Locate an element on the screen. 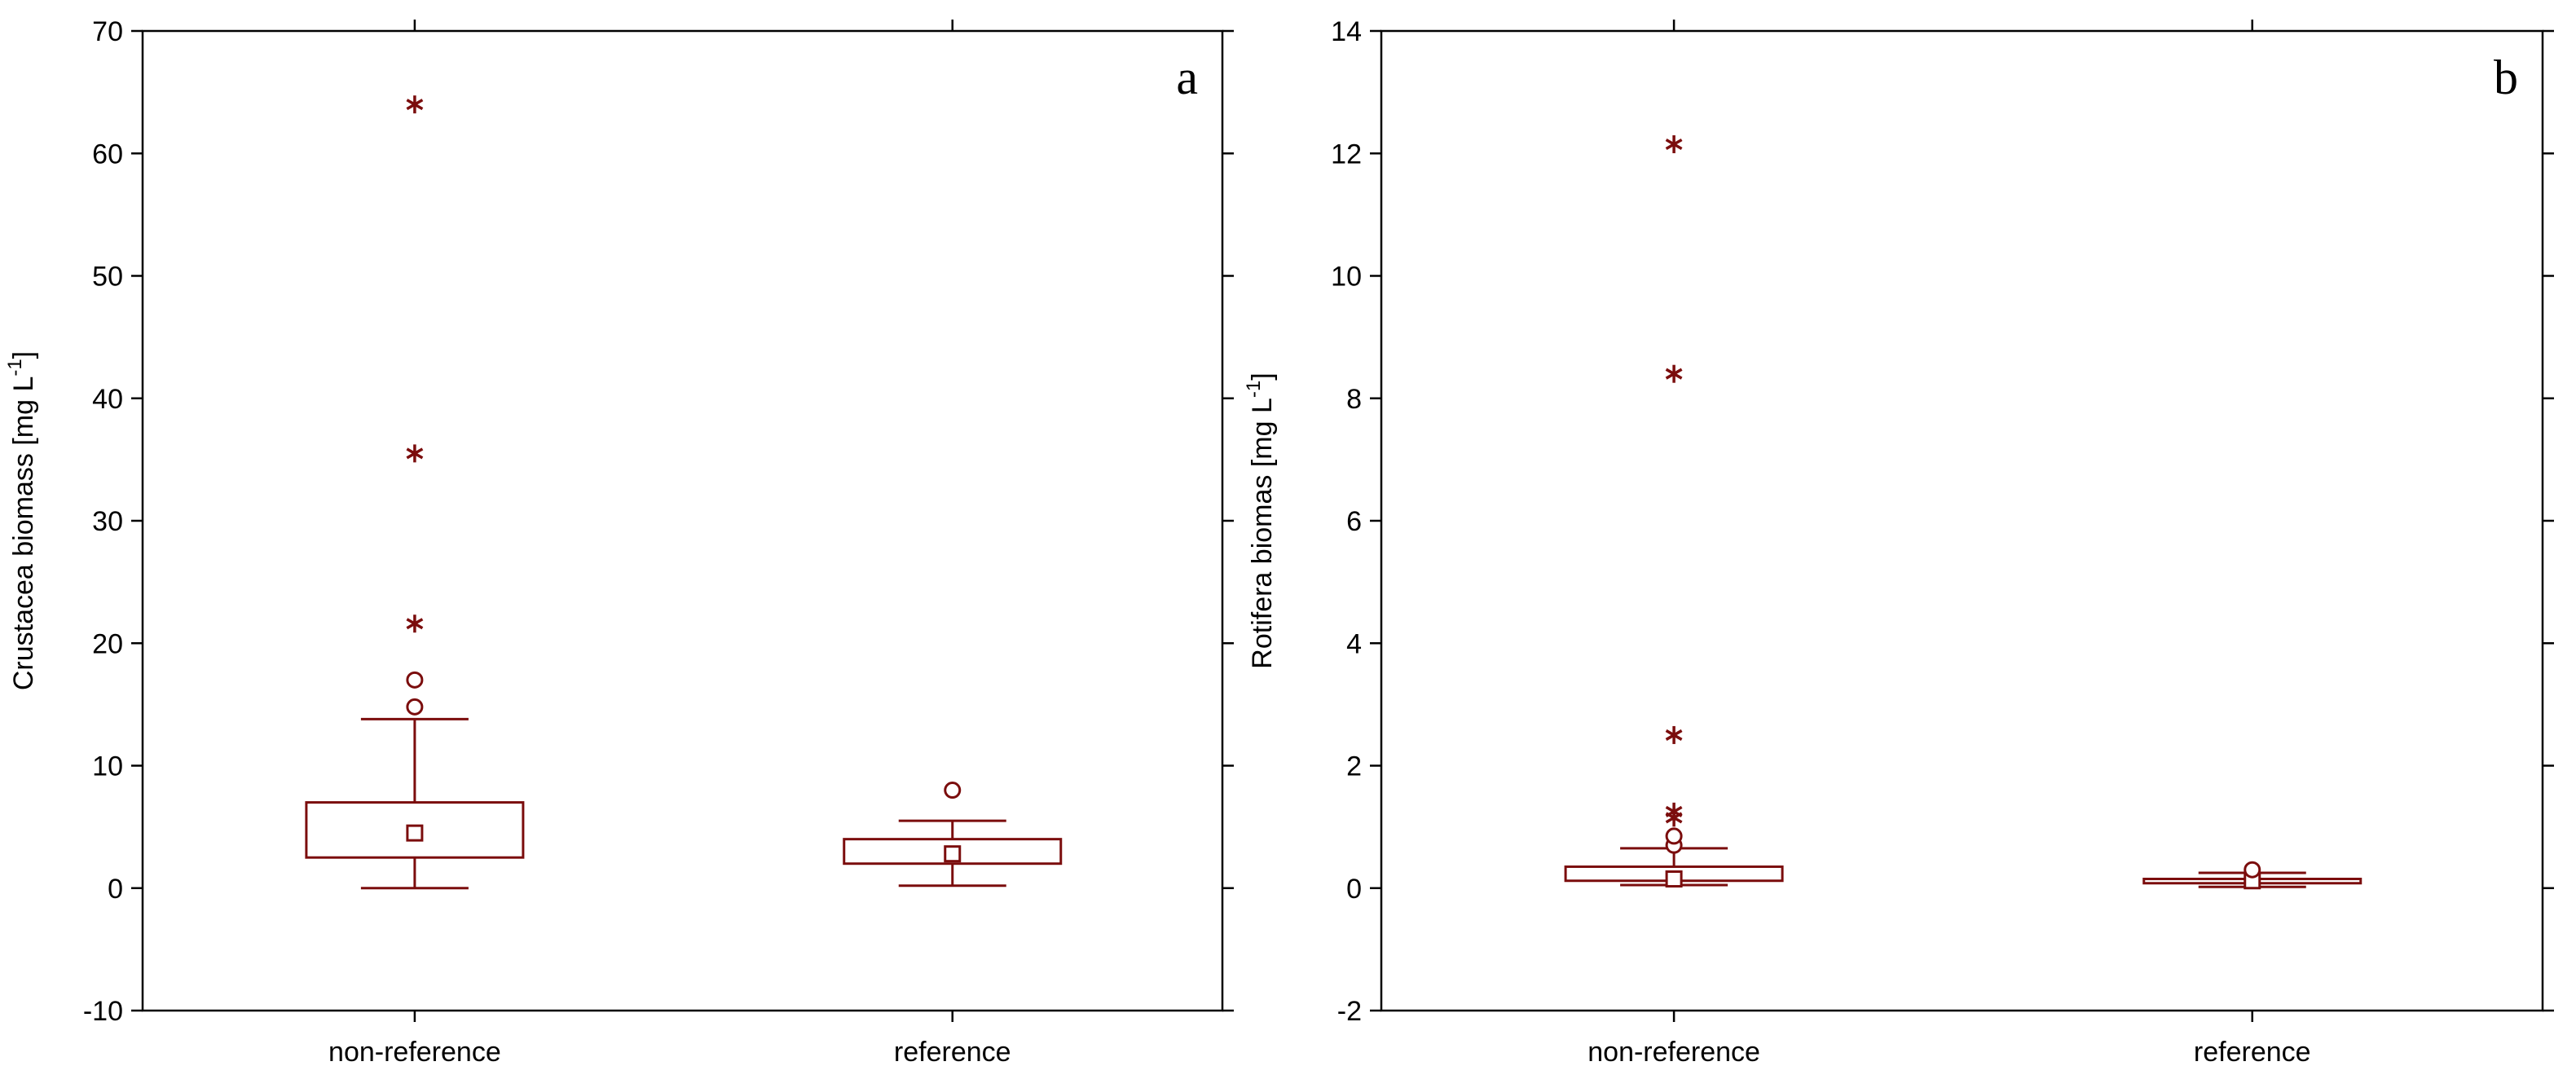 The image size is (2576, 1088). panel-label: a is located at coordinates (1187, 77).